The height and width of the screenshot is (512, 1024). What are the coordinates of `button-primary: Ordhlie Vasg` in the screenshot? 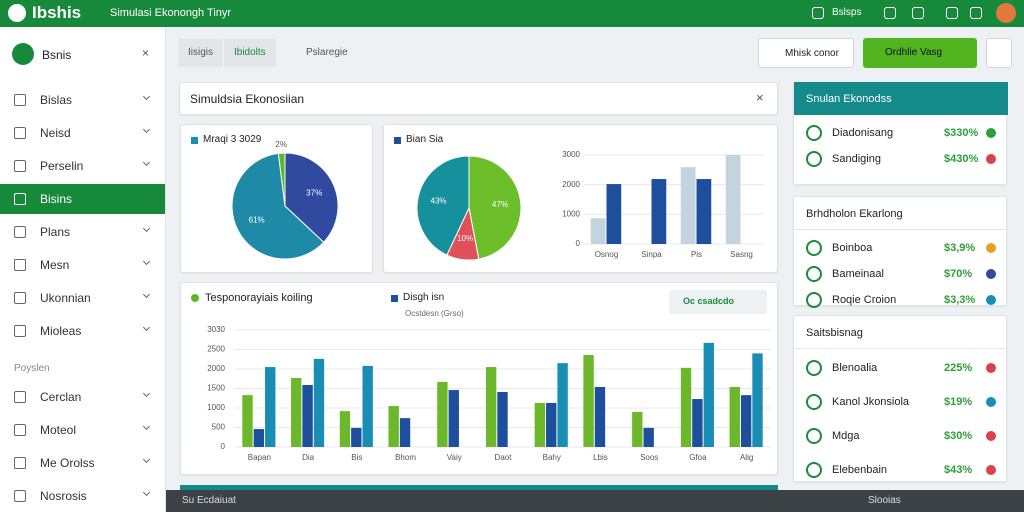 It's located at (920, 53).